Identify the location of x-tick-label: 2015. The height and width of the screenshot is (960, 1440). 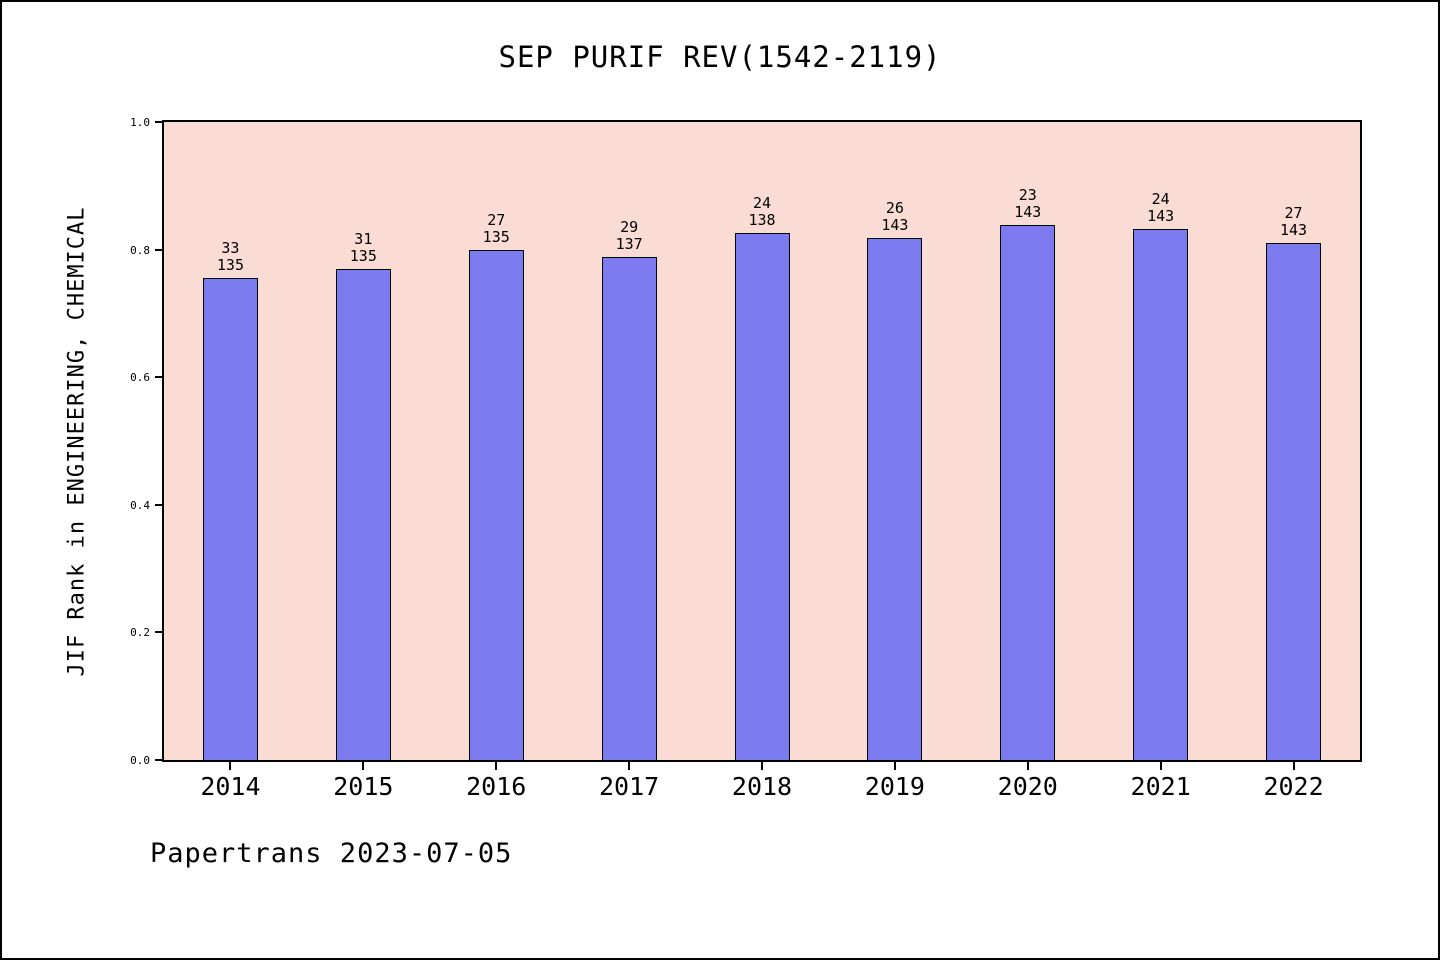
(363, 786).